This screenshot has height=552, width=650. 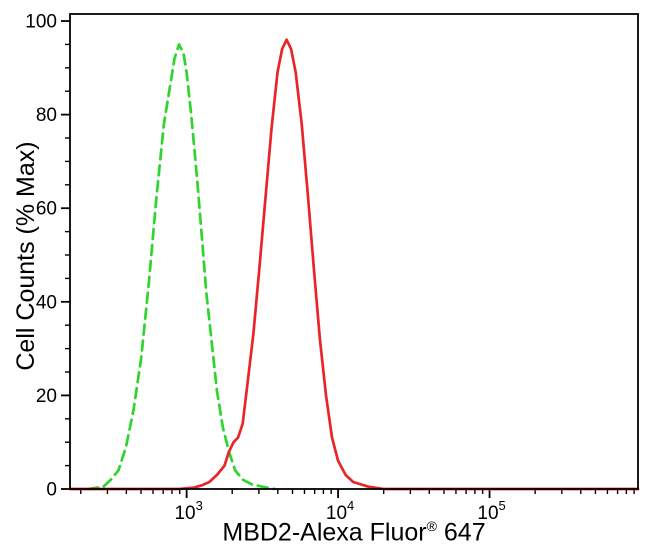 What do you see at coordinates (46, 209) in the screenshot?
I see `y-tick-label: 60` at bounding box center [46, 209].